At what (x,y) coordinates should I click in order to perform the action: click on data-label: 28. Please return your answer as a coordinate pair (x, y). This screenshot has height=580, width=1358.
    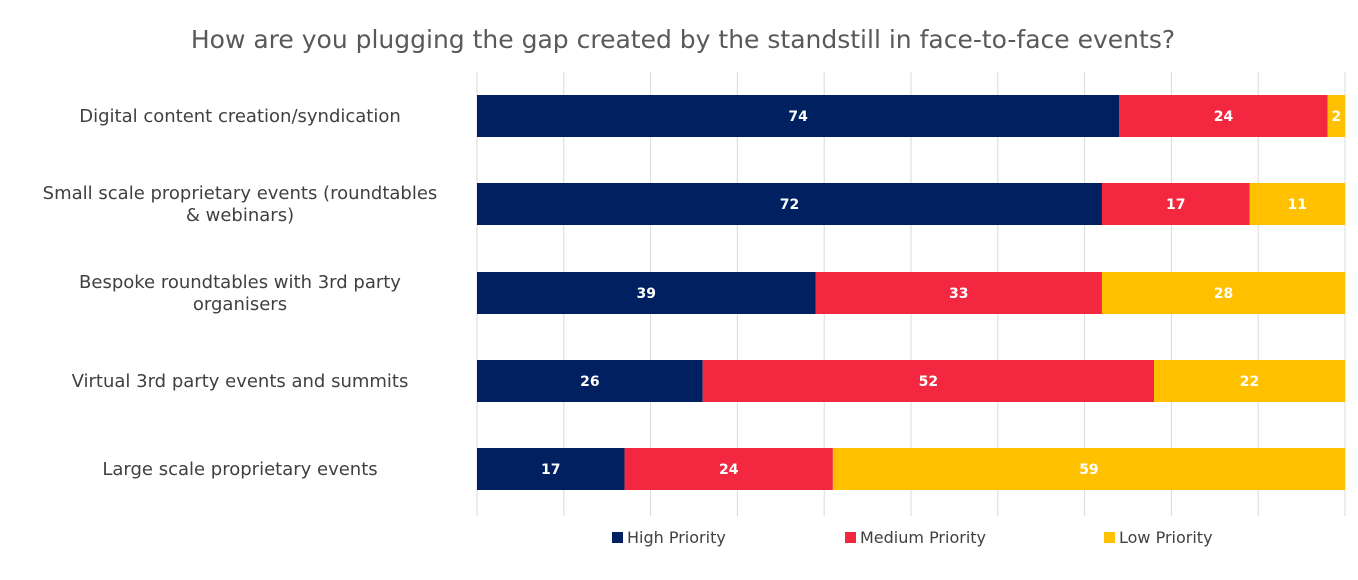
    Looking at the image, I should click on (1223, 294).